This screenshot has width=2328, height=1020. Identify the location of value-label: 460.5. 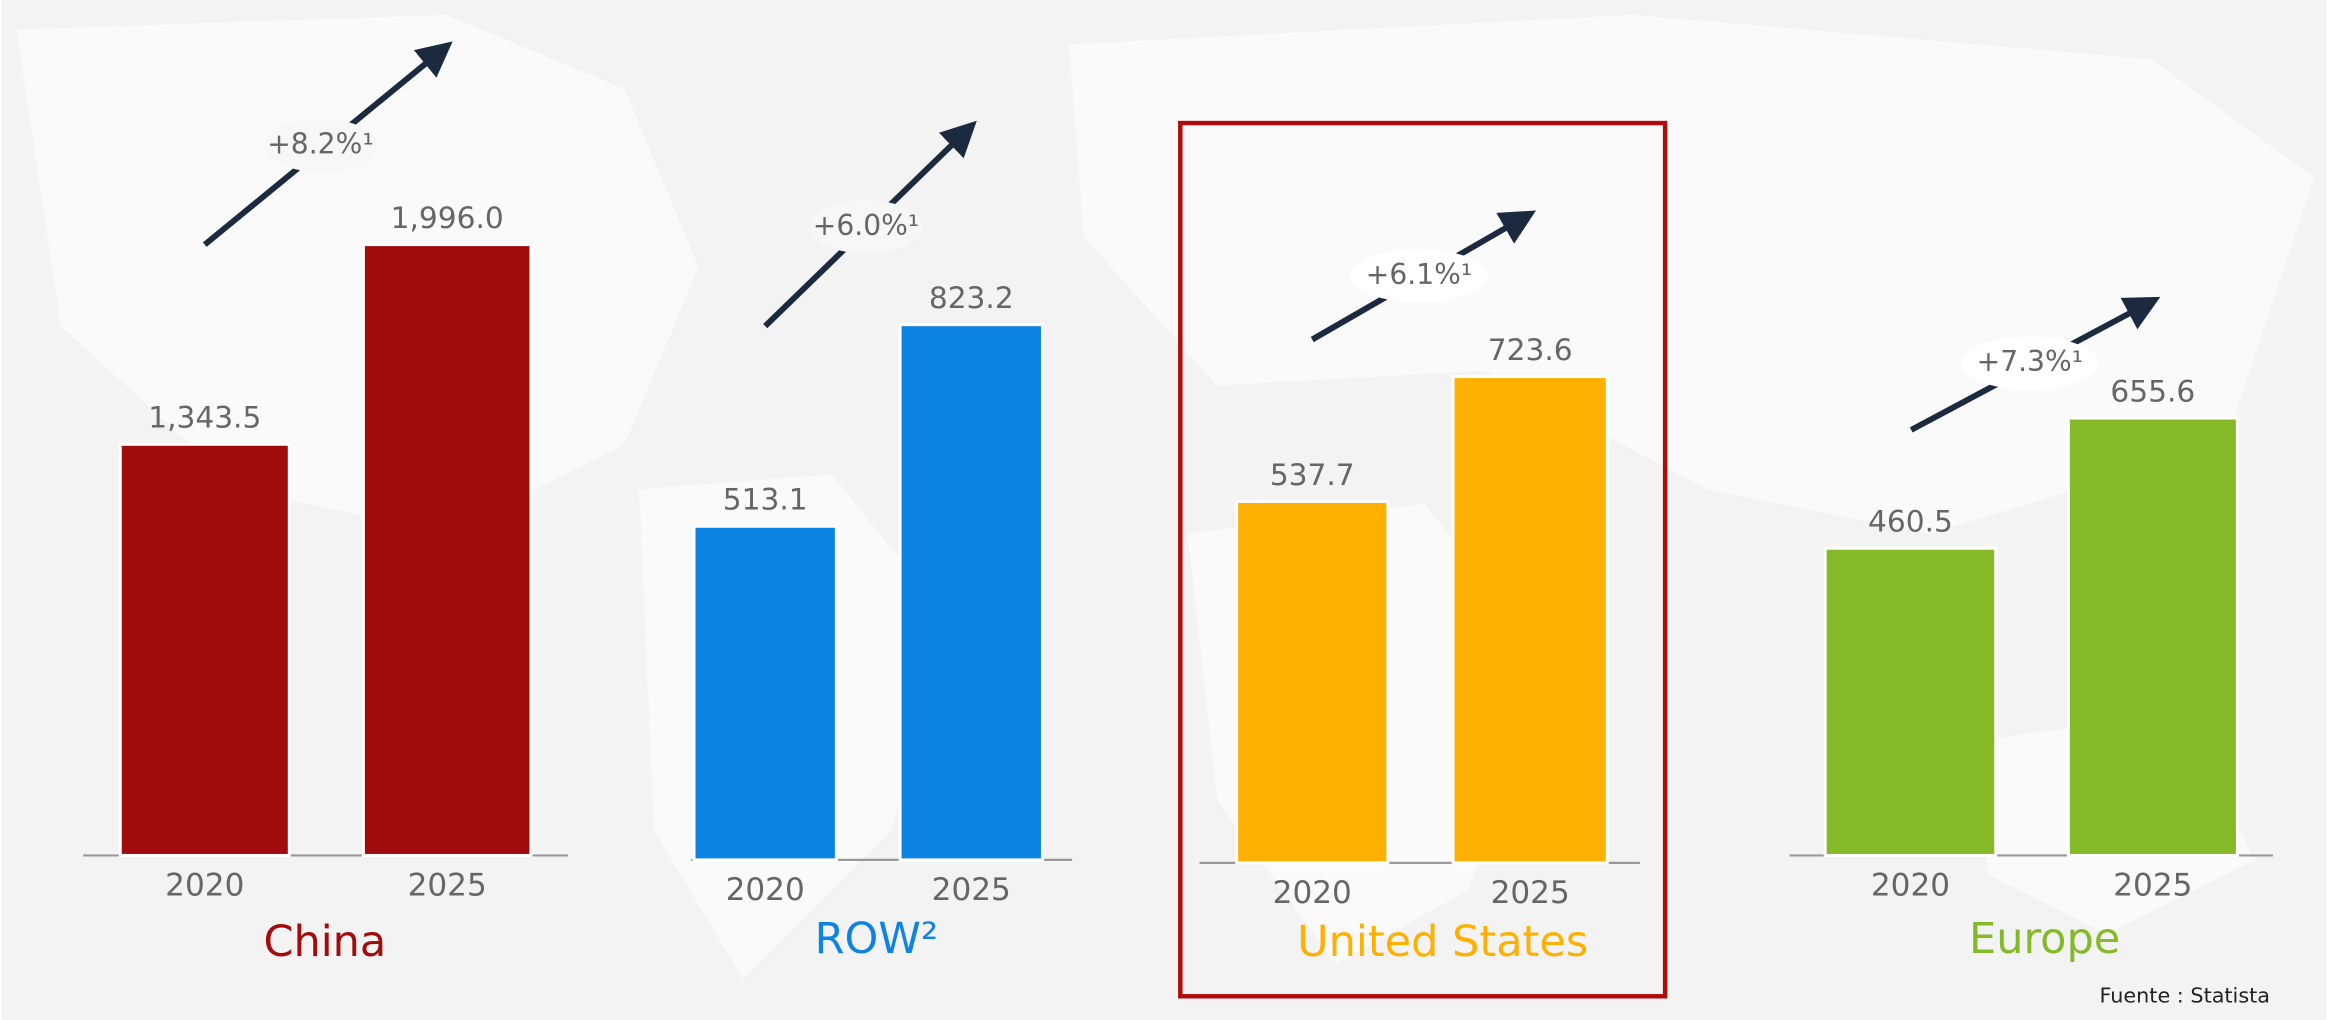
(1910, 521).